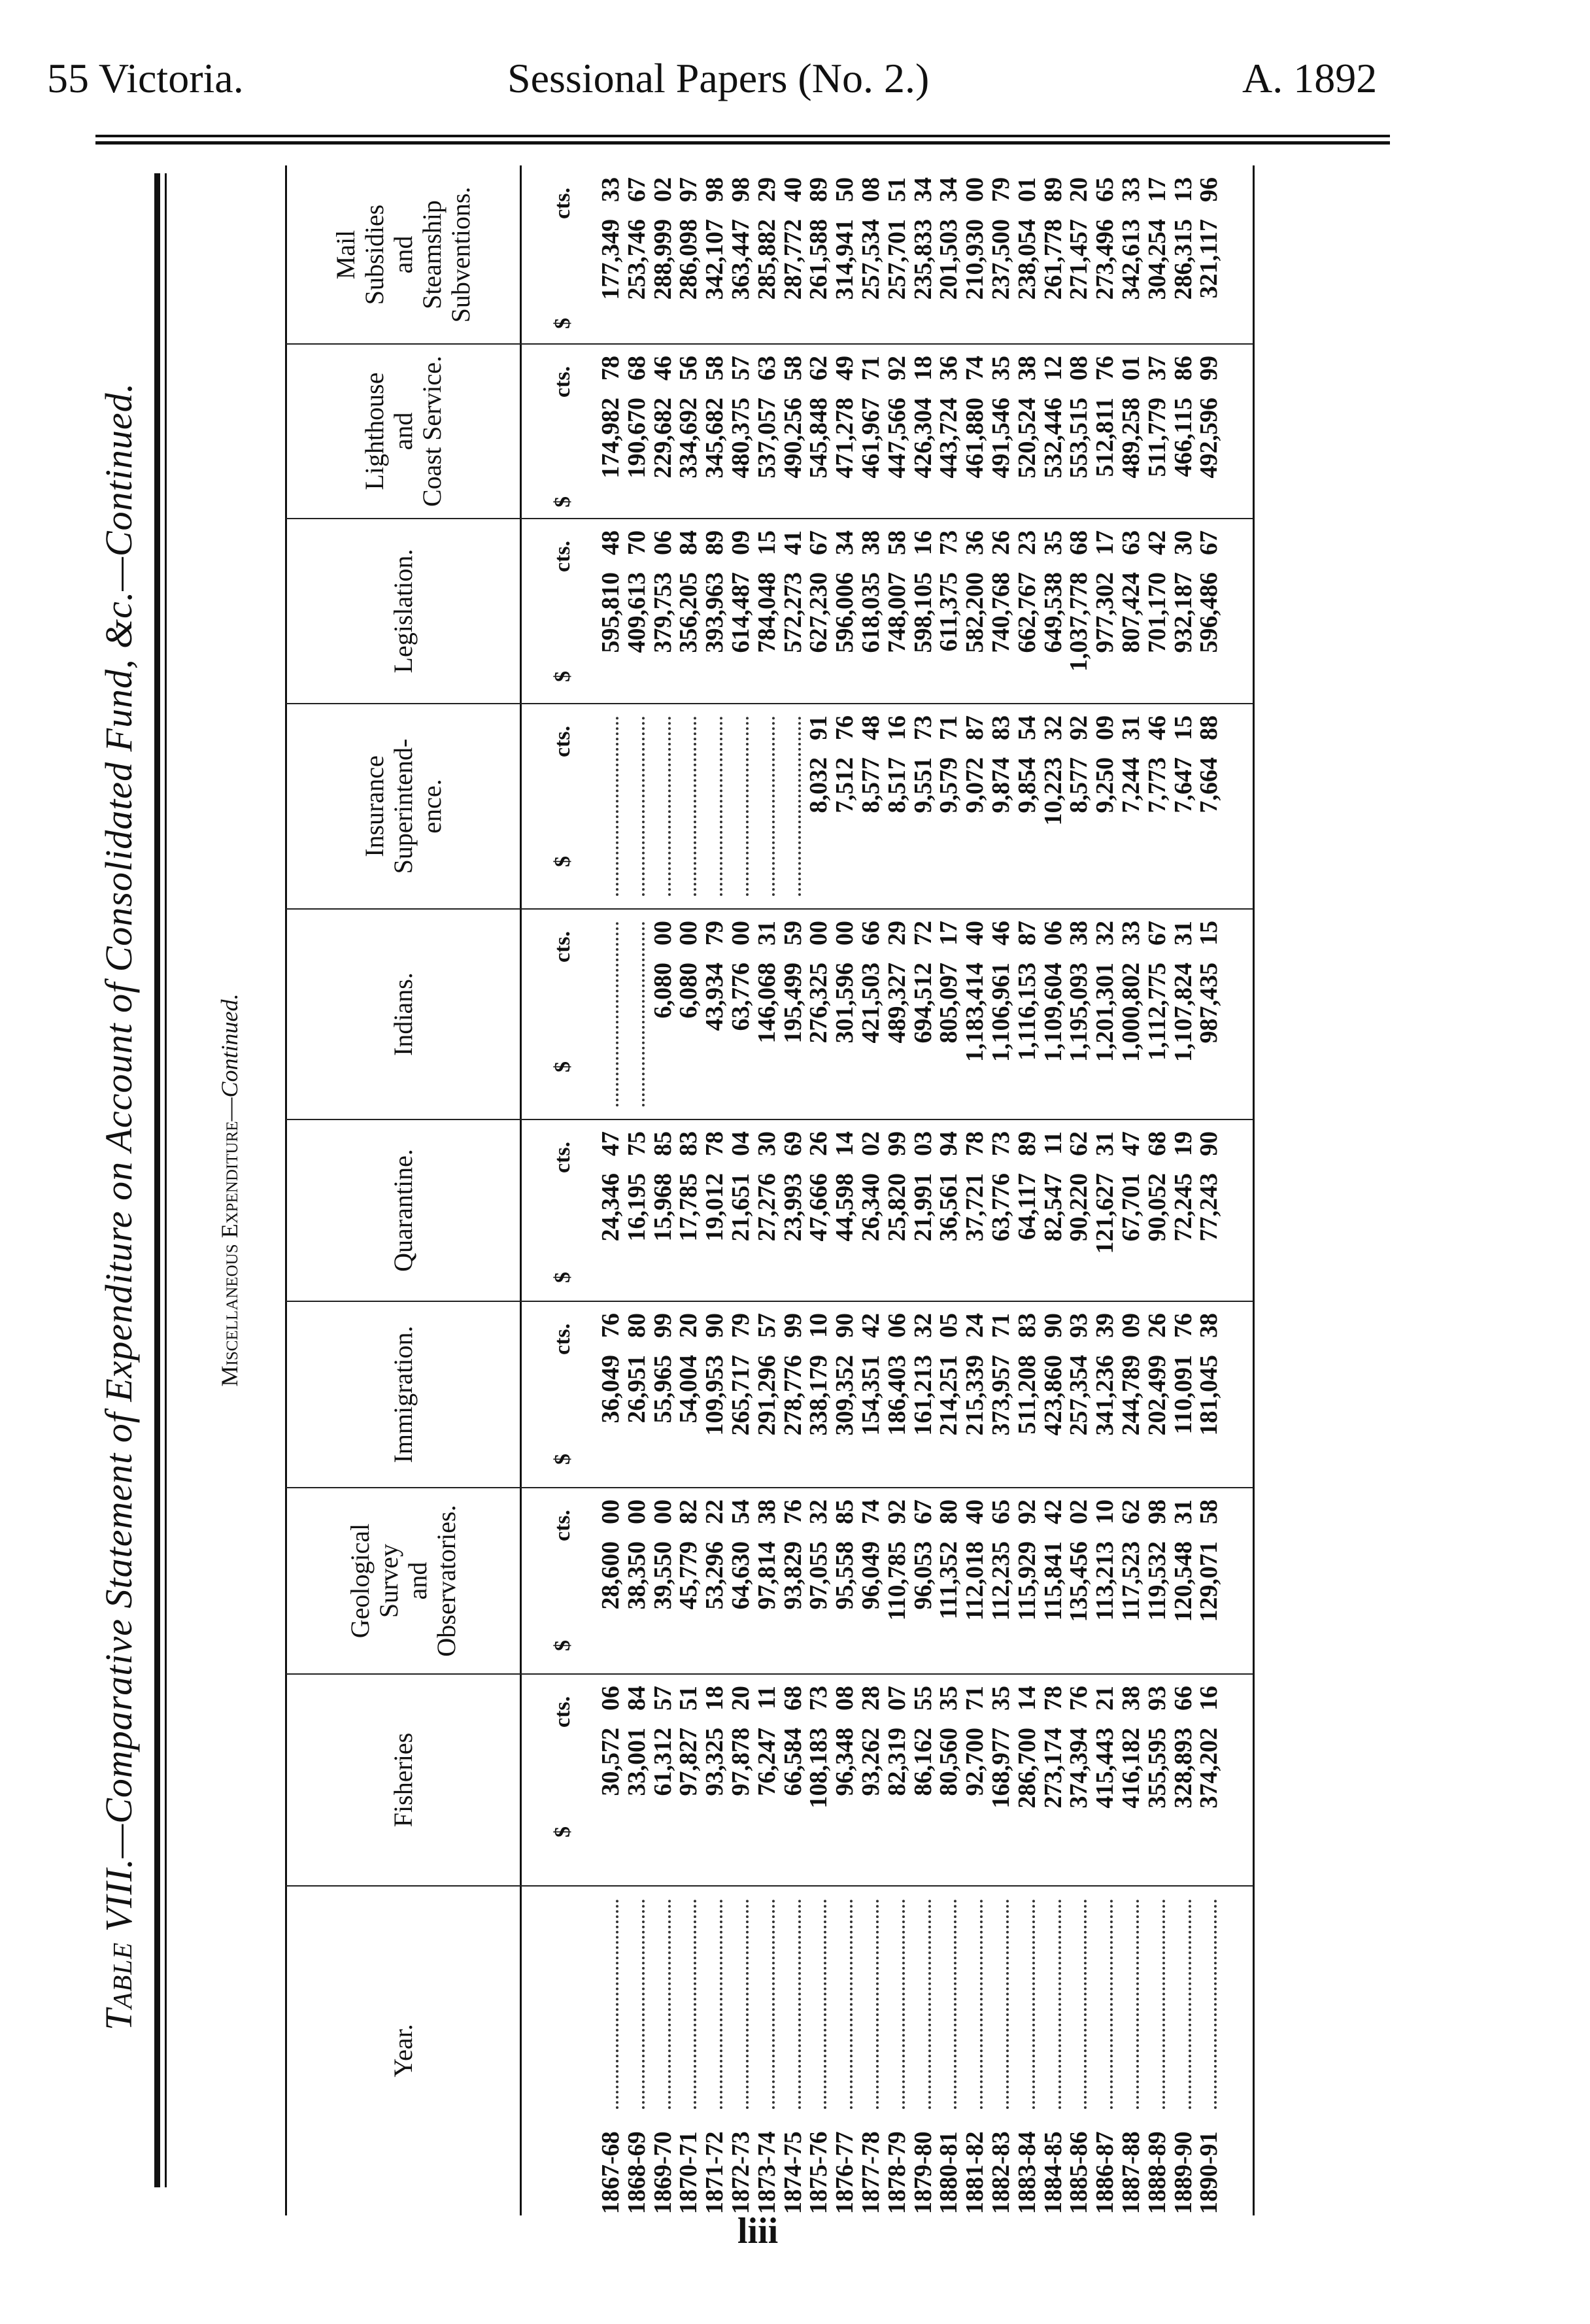 The height and width of the screenshot is (2324, 1590). What do you see at coordinates (1001, 439) in the screenshot?
I see `dollars-value: 491,546` at bounding box center [1001, 439].